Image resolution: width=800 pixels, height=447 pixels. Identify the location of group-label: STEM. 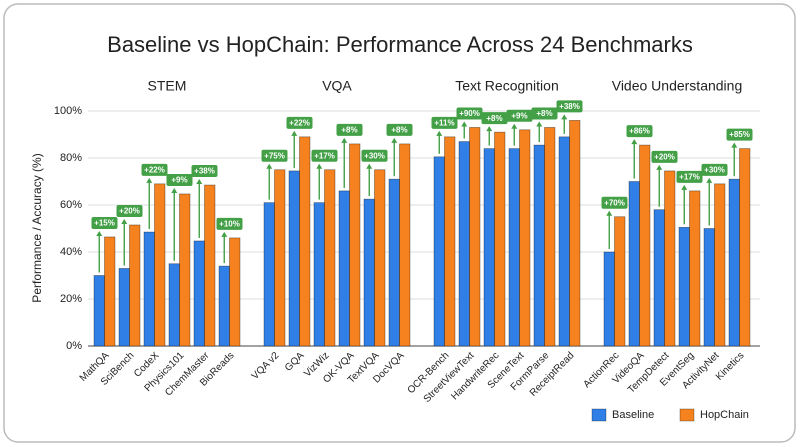
(167, 86).